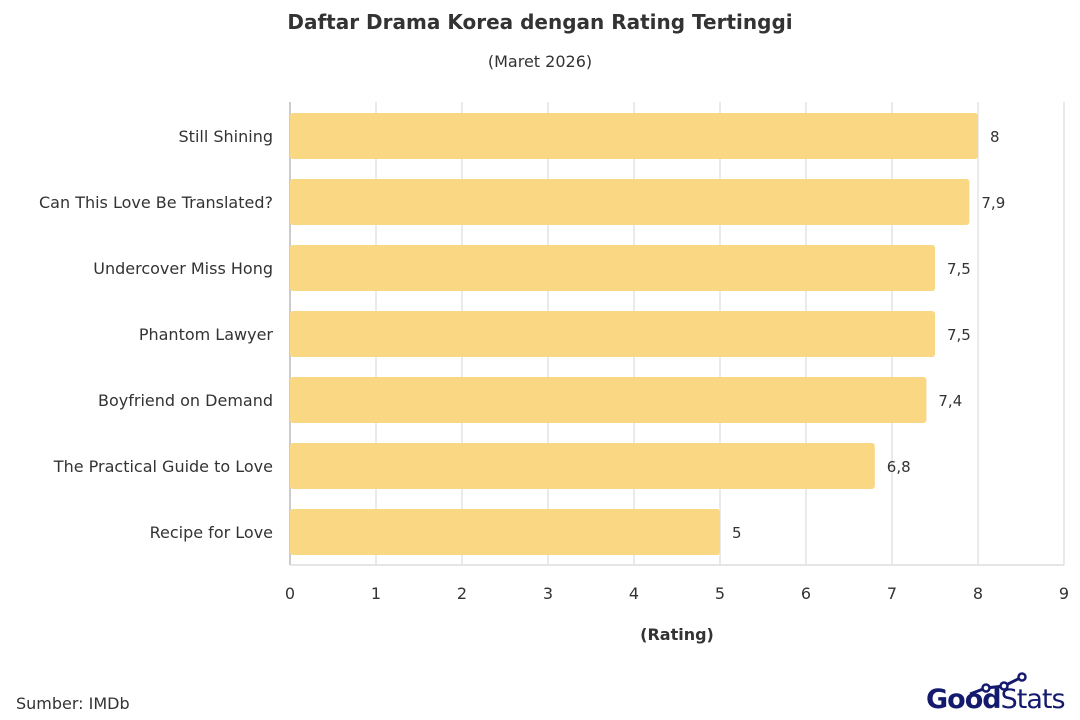 Image resolution: width=1080 pixels, height=720 pixels. What do you see at coordinates (1064, 593) in the screenshot?
I see `x-tick-label: 9` at bounding box center [1064, 593].